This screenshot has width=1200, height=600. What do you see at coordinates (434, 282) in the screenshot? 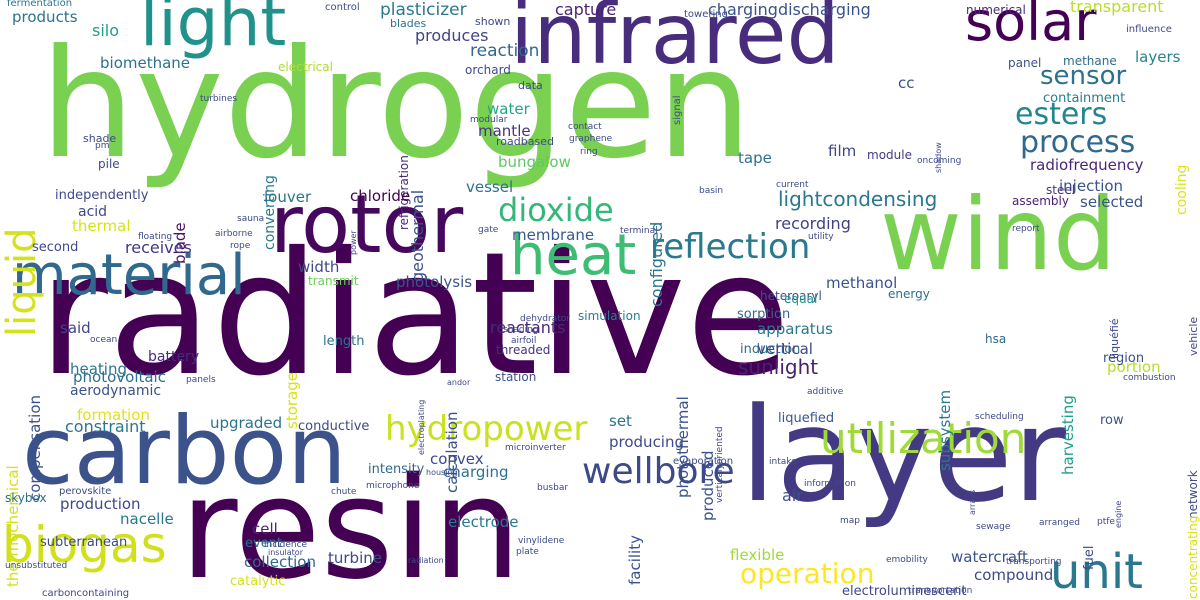
I see `word-72: photolysis` at bounding box center [434, 282].